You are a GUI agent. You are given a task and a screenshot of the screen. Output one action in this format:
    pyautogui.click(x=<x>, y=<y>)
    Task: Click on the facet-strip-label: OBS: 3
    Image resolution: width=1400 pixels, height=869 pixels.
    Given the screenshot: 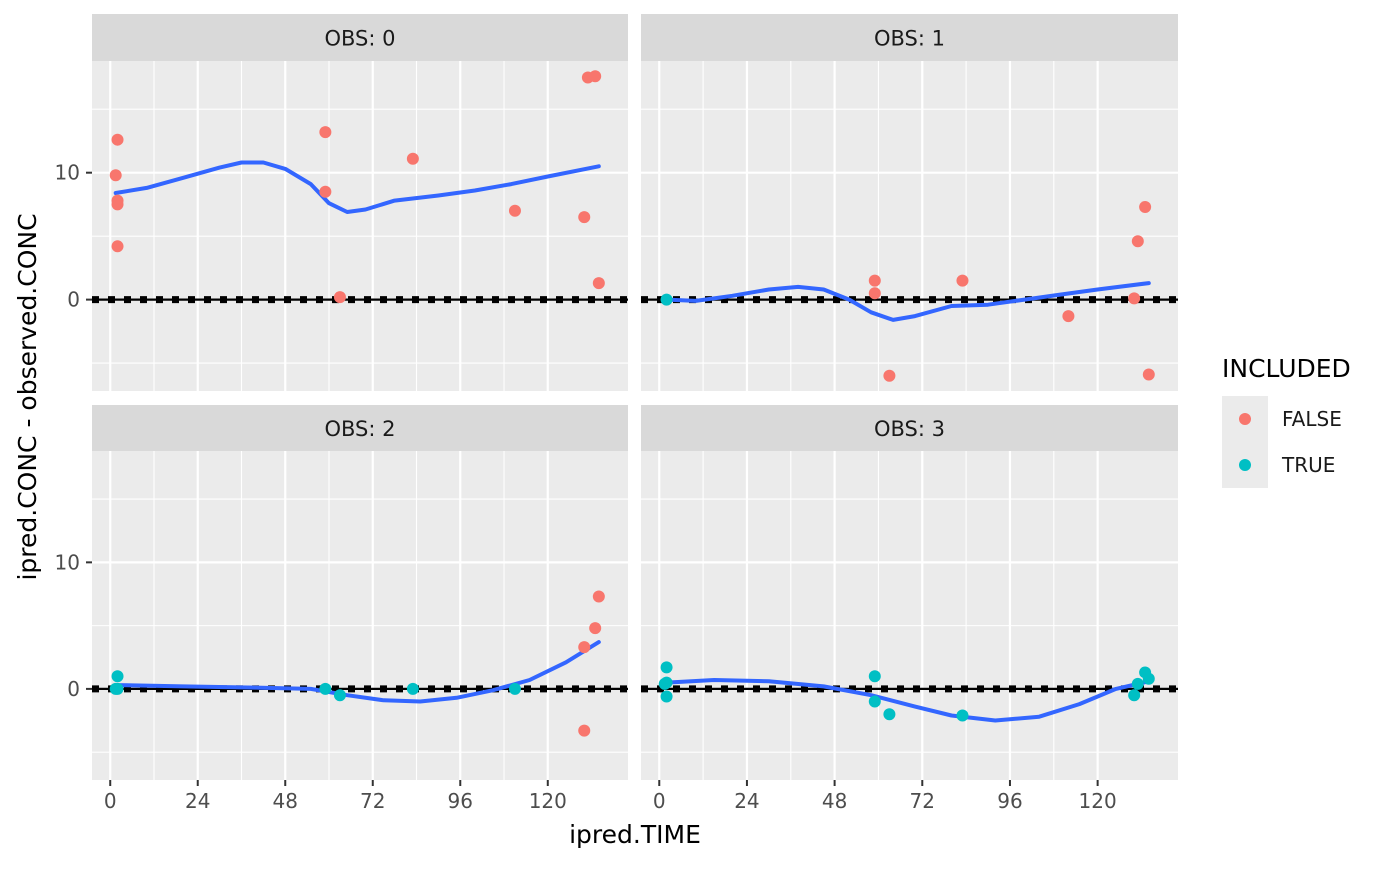 What is the action you would take?
    pyautogui.click(x=909, y=429)
    